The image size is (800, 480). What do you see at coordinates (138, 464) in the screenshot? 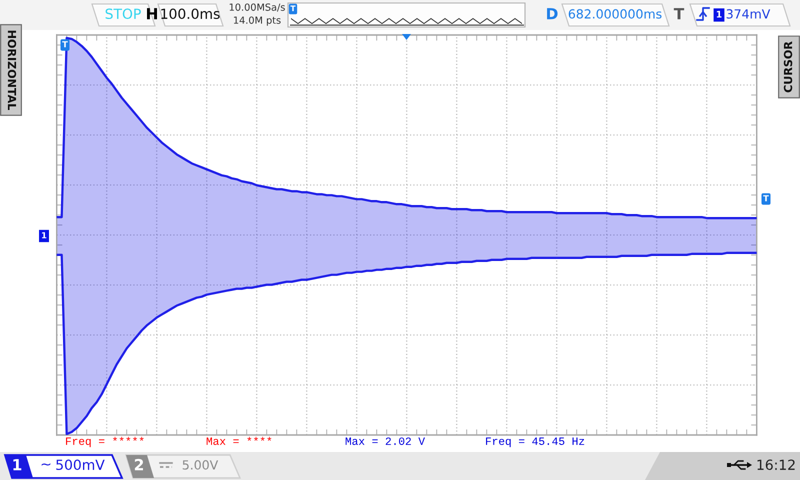
I see `text: 2` at bounding box center [138, 464].